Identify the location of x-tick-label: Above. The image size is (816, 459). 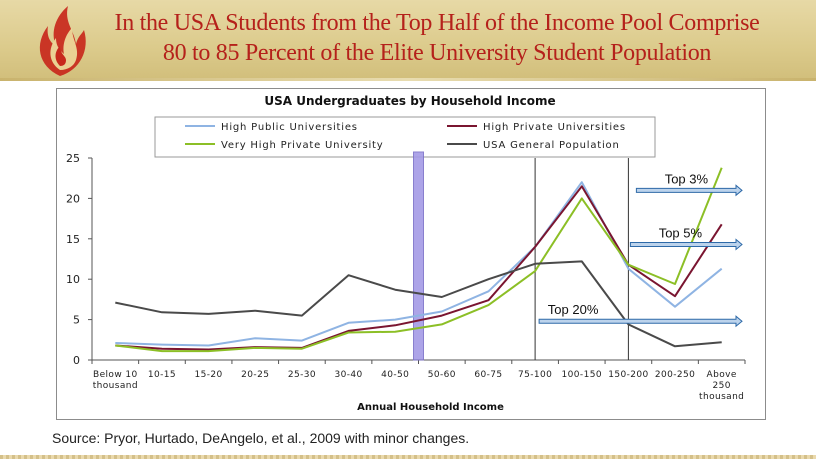
(722, 375).